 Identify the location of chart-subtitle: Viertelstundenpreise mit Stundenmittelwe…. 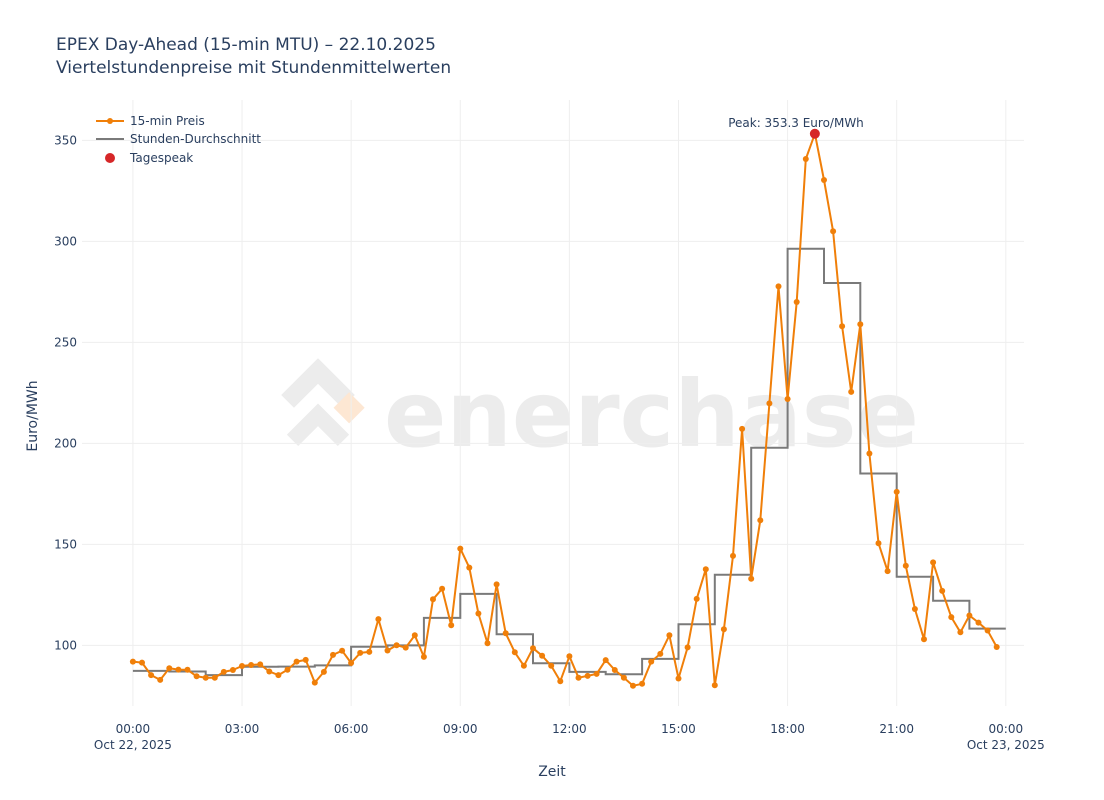
(253, 68).